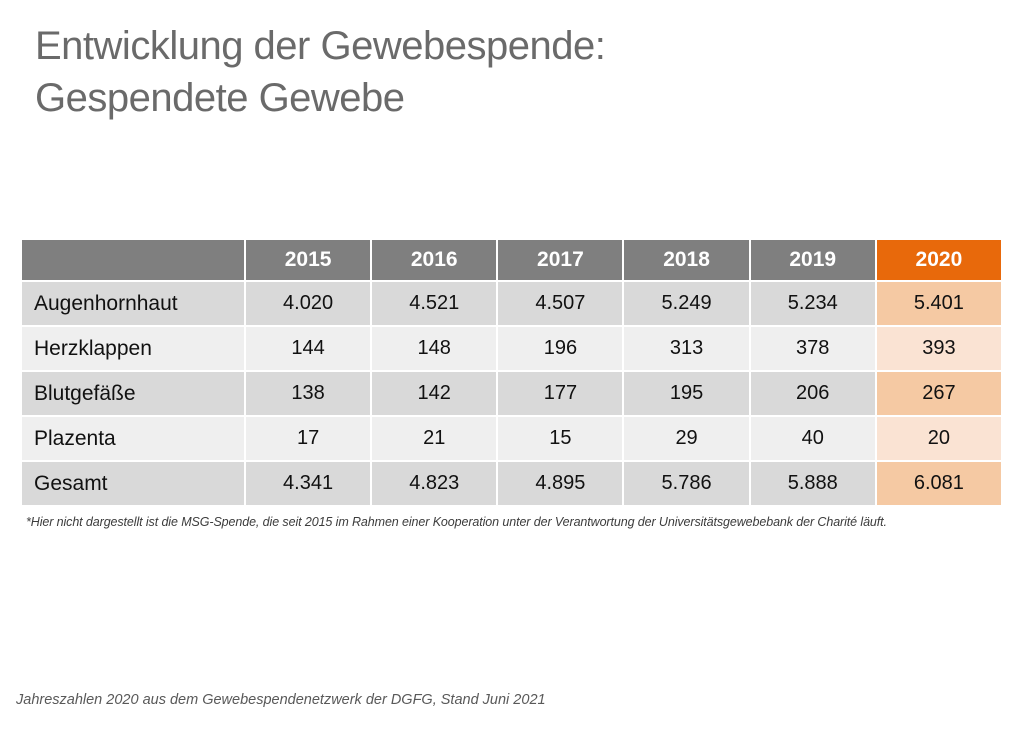 This screenshot has width=1030, height=734. What do you see at coordinates (434, 483) in the screenshot?
I see `value-cell: 4.823` at bounding box center [434, 483].